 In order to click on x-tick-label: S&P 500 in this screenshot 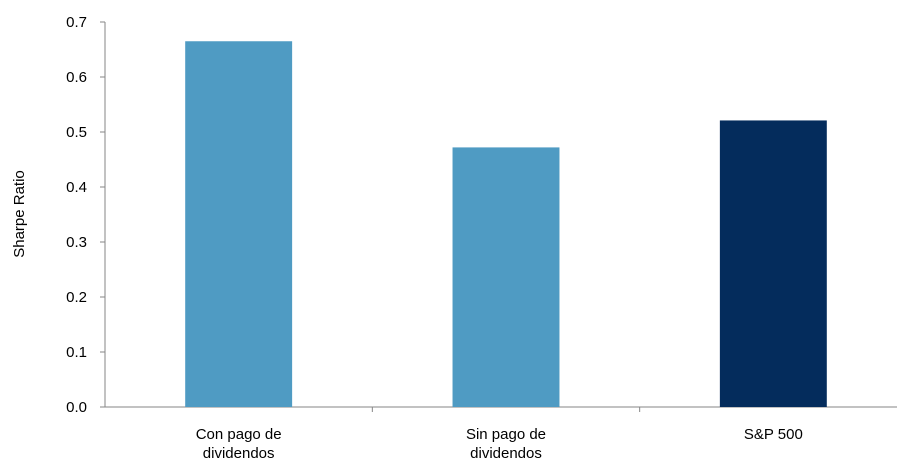, I will do `click(773, 434)`.